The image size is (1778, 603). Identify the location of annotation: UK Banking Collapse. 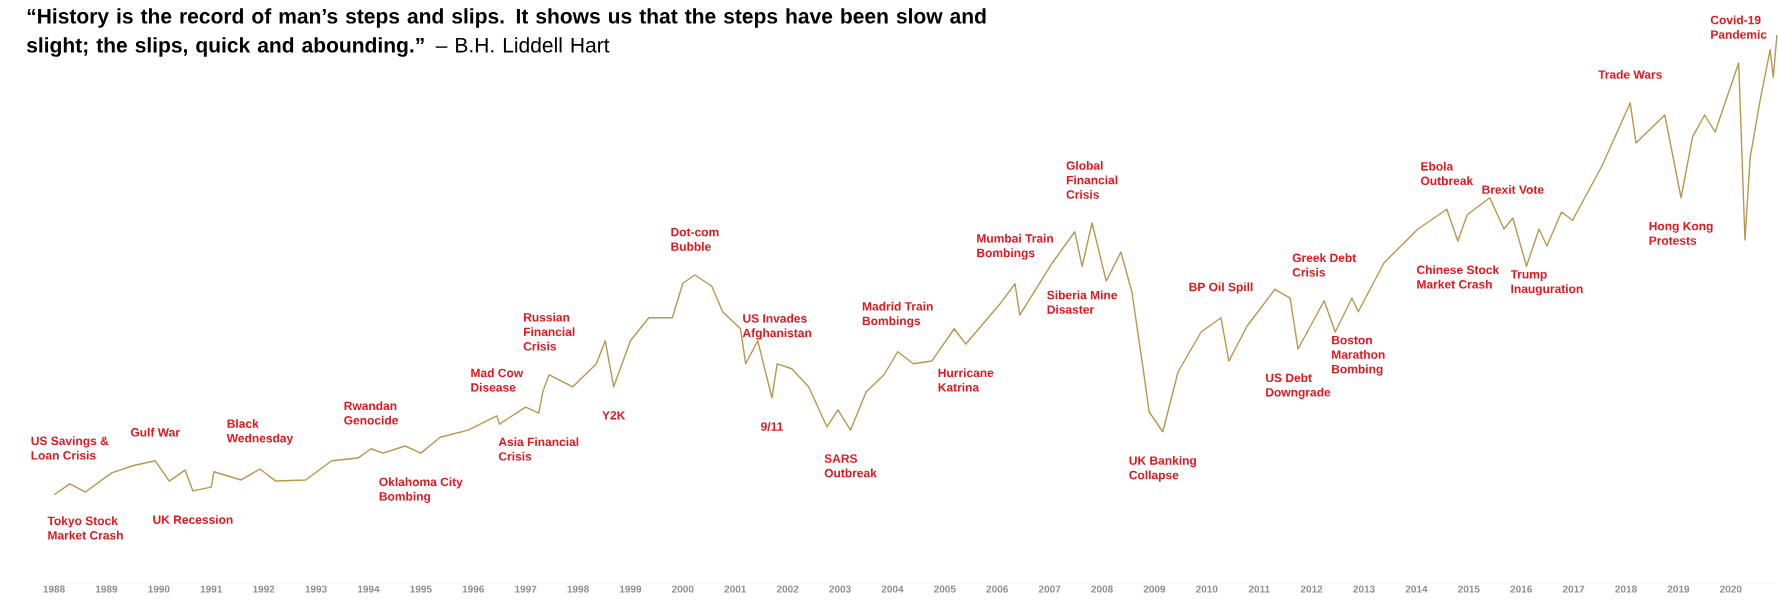
(1162, 468).